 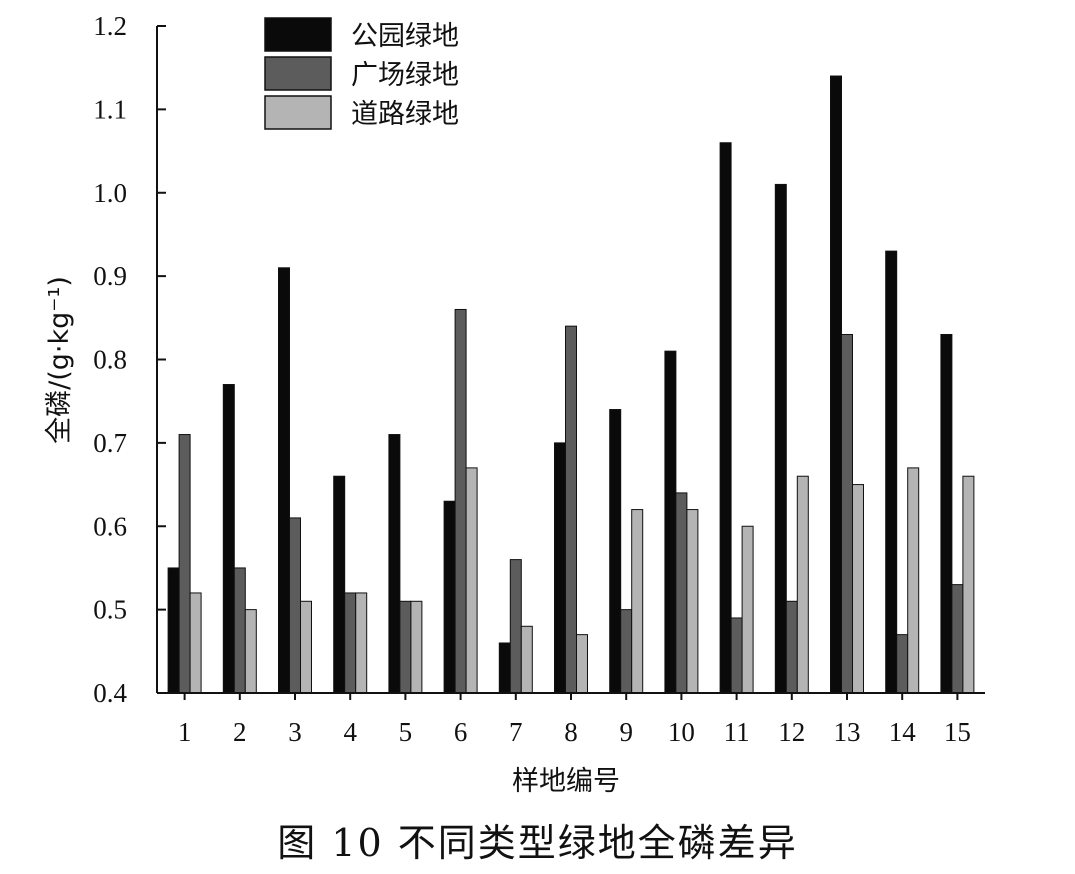 I want to click on x-tick-label: 12, so click(x=791, y=732).